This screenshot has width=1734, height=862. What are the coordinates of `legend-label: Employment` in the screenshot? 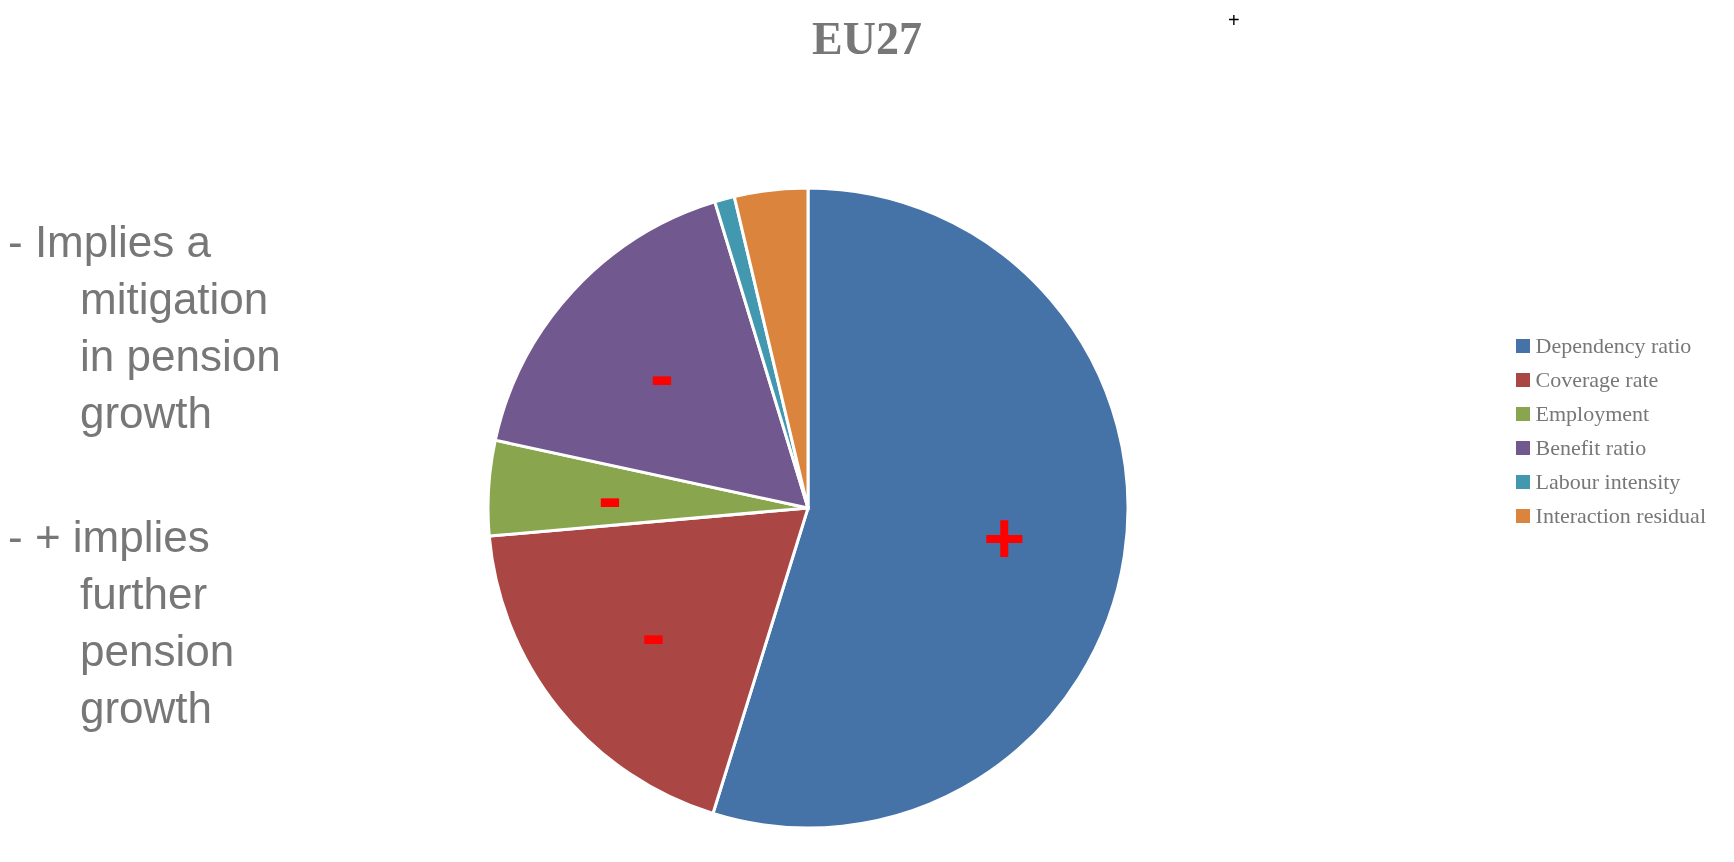 It's located at (1592, 414).